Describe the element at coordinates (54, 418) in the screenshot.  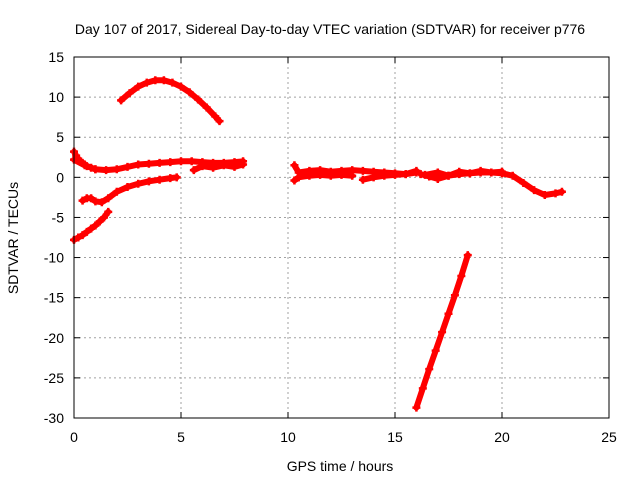
I see `y-tick-label: -30` at that location.